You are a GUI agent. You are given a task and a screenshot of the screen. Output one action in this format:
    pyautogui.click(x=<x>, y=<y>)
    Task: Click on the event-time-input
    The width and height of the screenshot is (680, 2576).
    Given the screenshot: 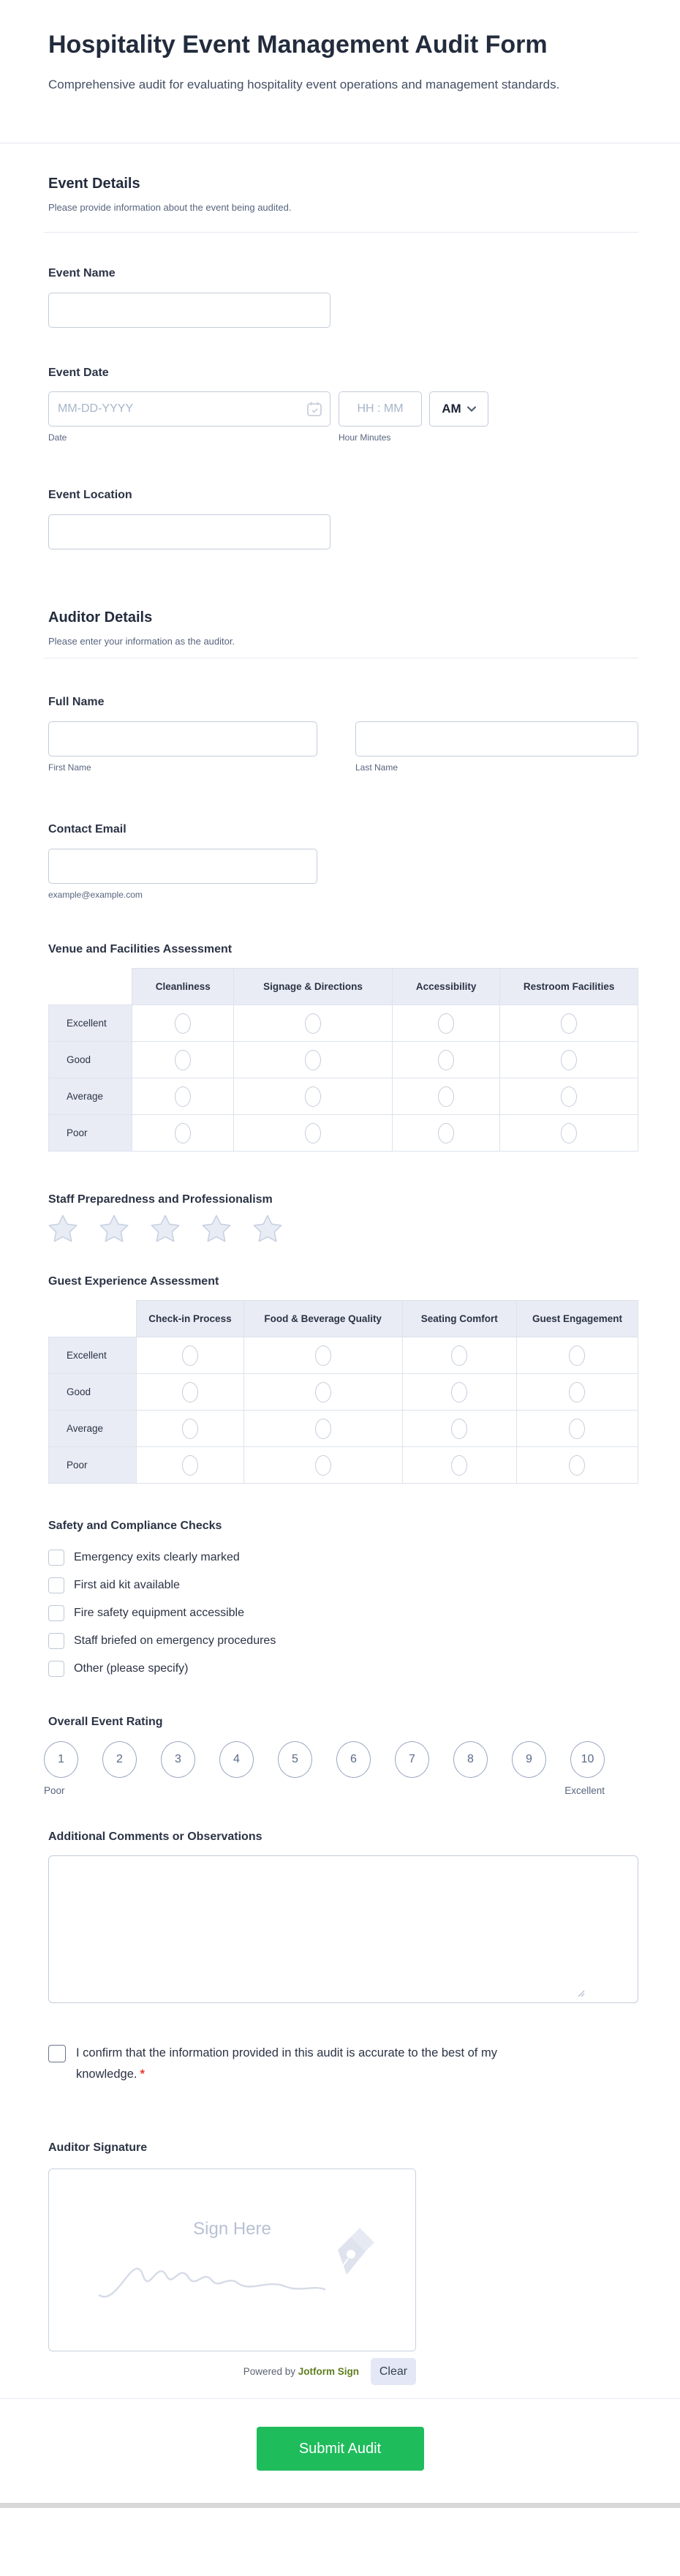 What is the action you would take?
    pyautogui.click(x=380, y=409)
    